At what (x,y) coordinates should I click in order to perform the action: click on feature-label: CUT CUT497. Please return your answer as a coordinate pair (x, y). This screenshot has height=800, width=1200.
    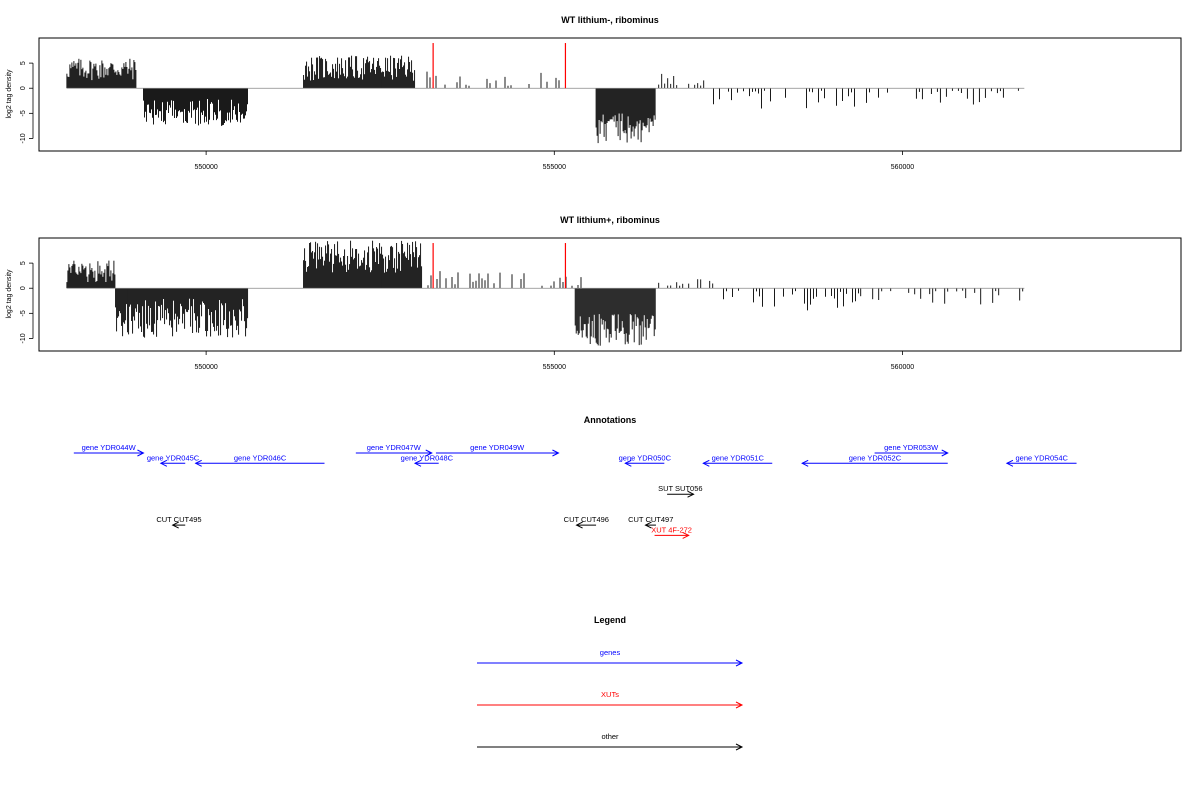
    Looking at the image, I should click on (650, 519).